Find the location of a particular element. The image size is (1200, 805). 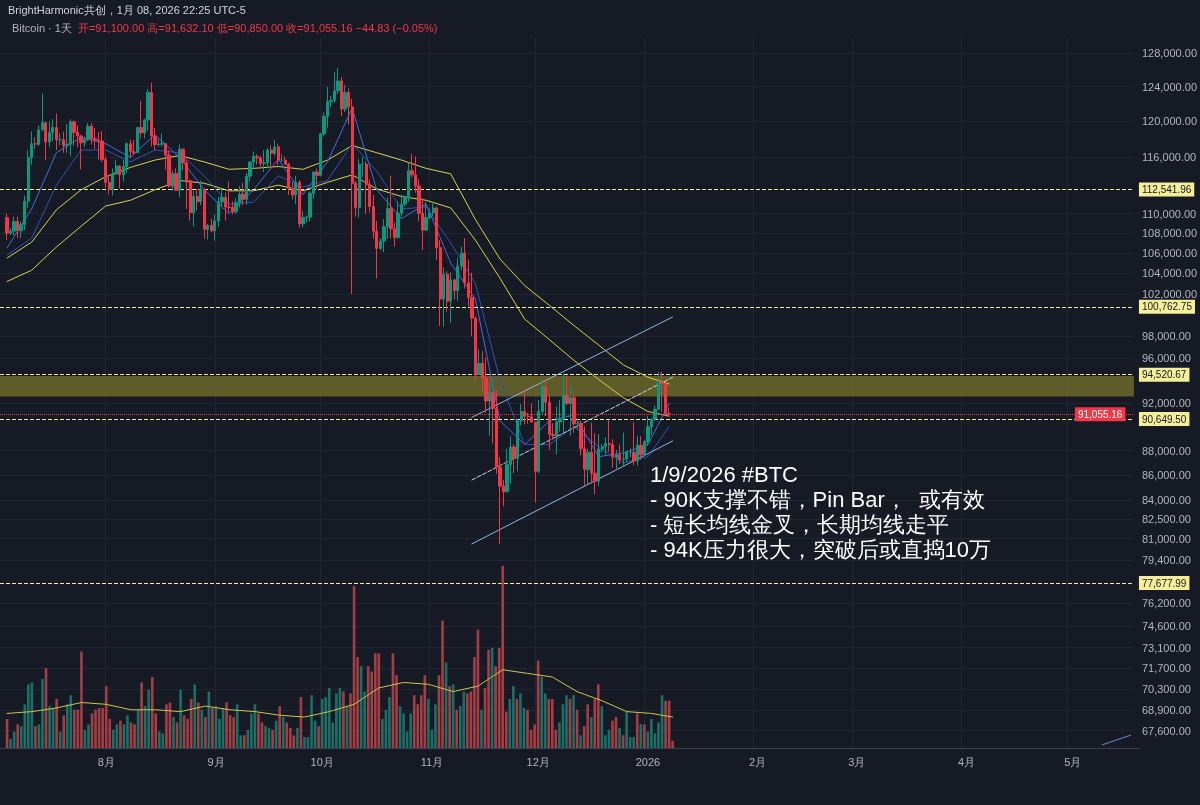

y-tick-label: 124,000.00 is located at coordinates (1169, 86).